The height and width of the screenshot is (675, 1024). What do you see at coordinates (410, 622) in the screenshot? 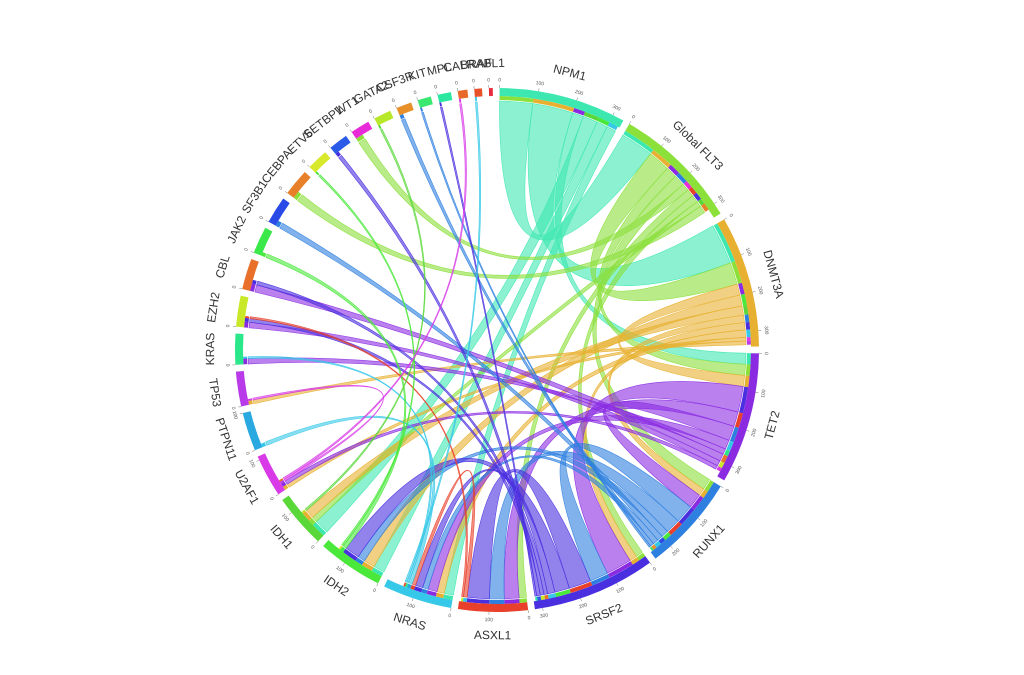
I see `node-label: NRAS` at bounding box center [410, 622].